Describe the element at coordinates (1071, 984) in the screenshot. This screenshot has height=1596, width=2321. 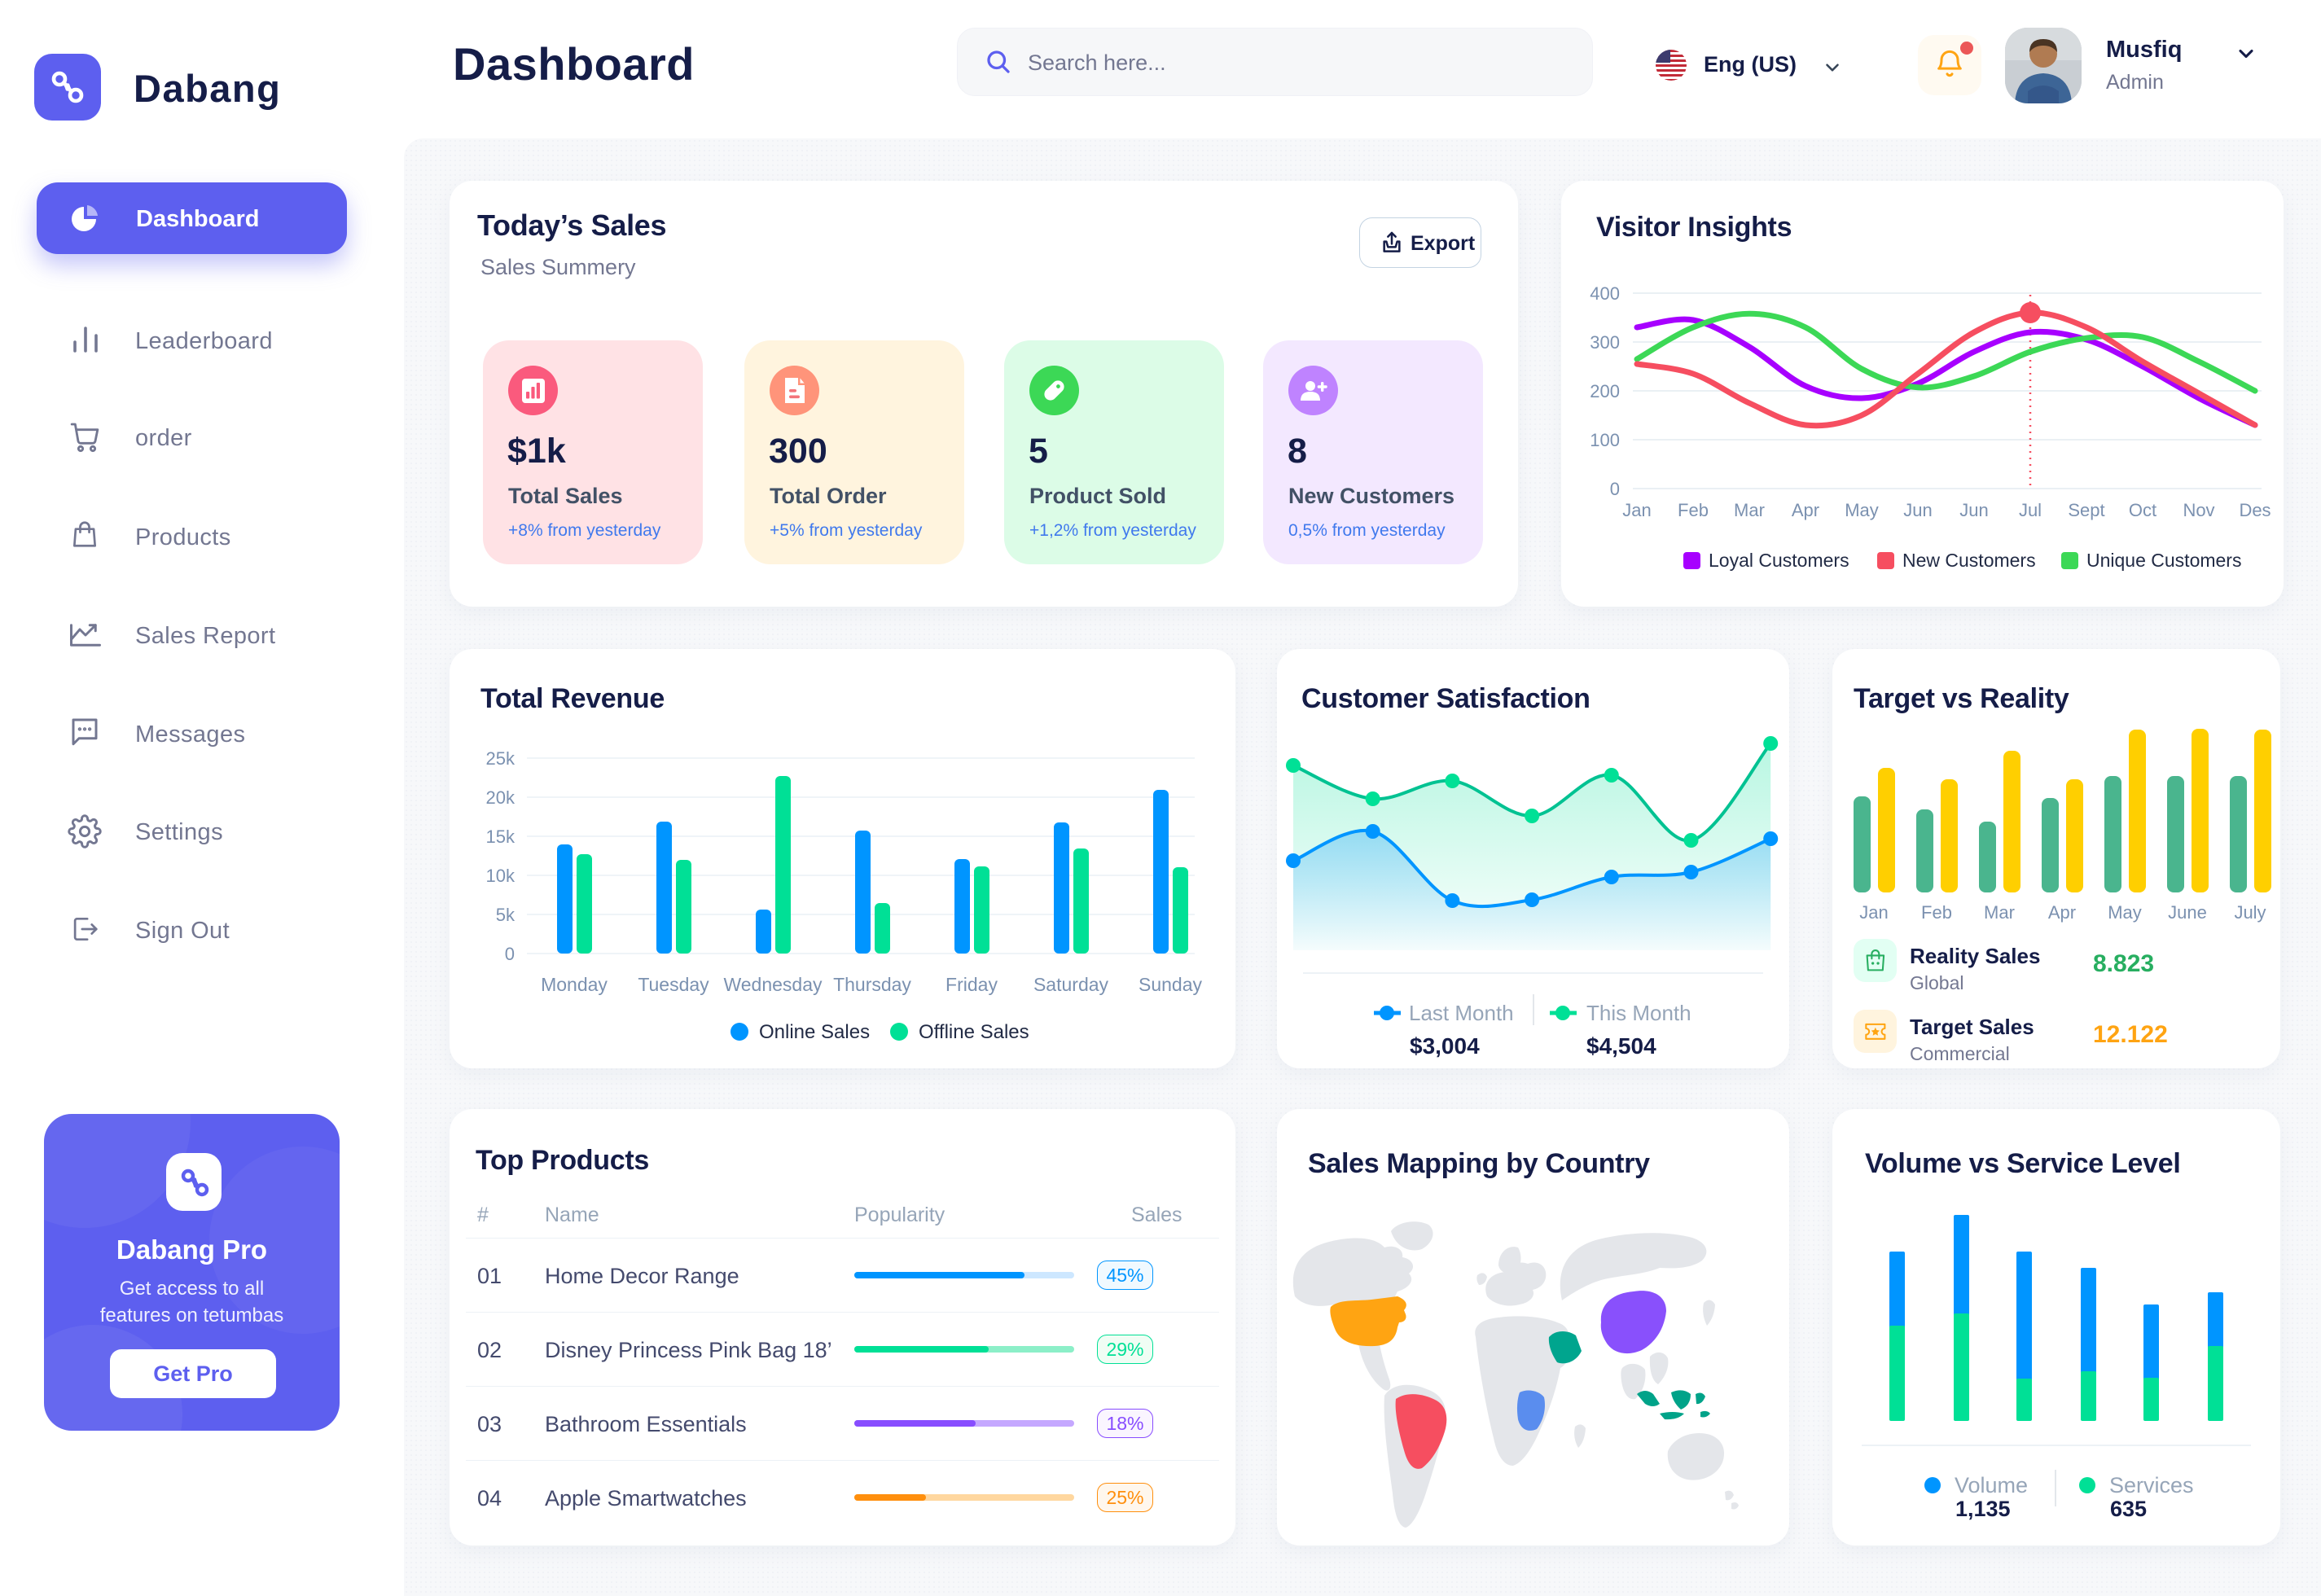
I see `svg-text: Saturday` at that location.